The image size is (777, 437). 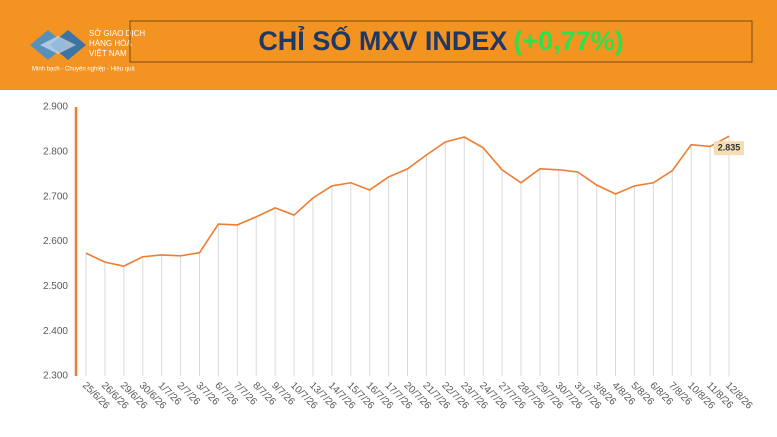 I want to click on y-tick-label: 2.900, so click(x=55, y=107).